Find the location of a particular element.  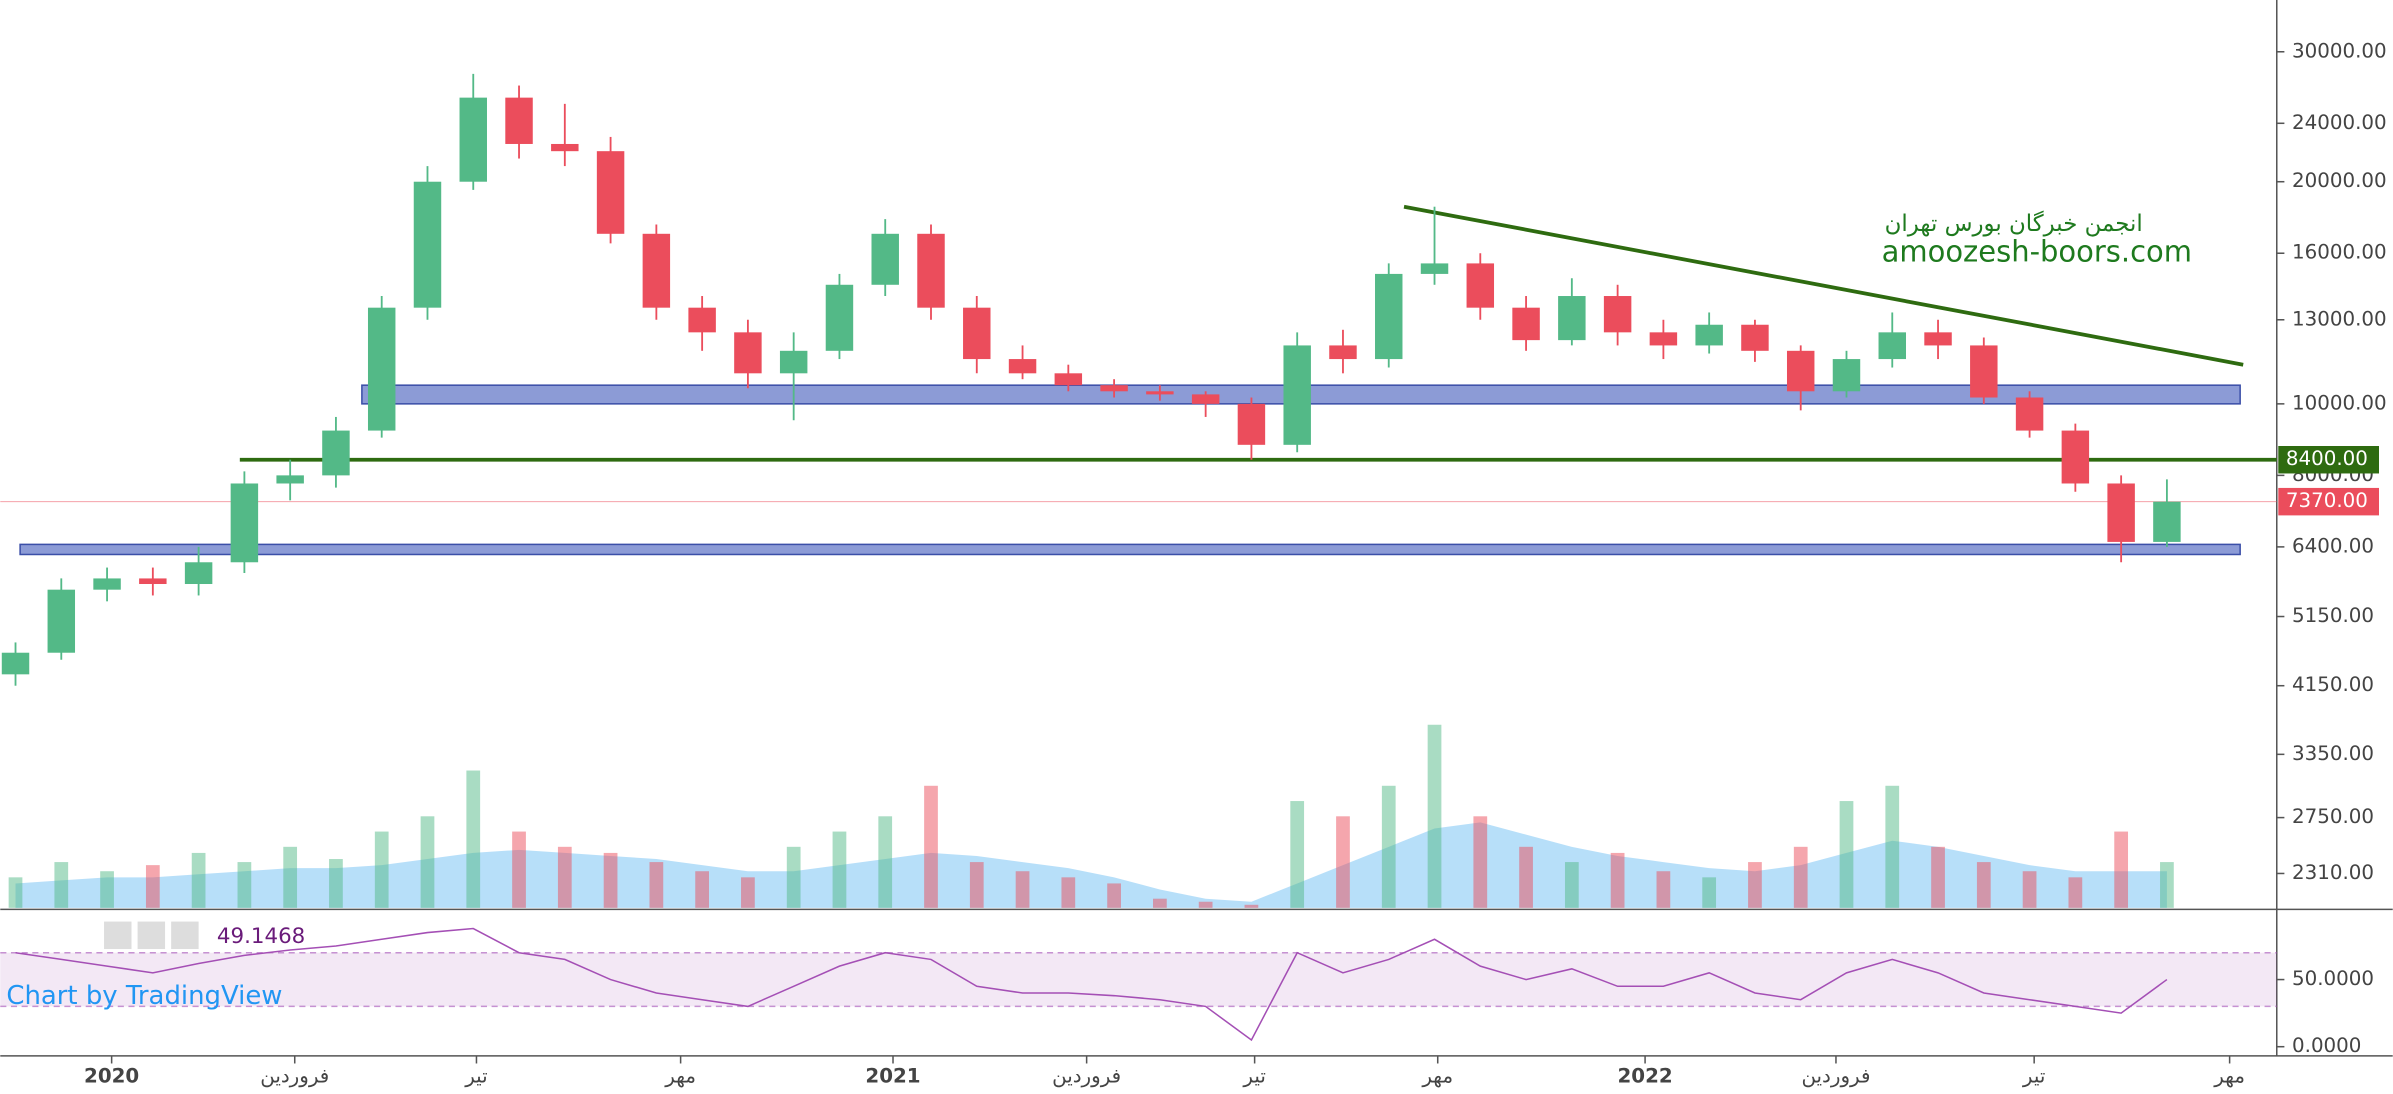

rsi-value: 49.1468 is located at coordinates (261, 936).